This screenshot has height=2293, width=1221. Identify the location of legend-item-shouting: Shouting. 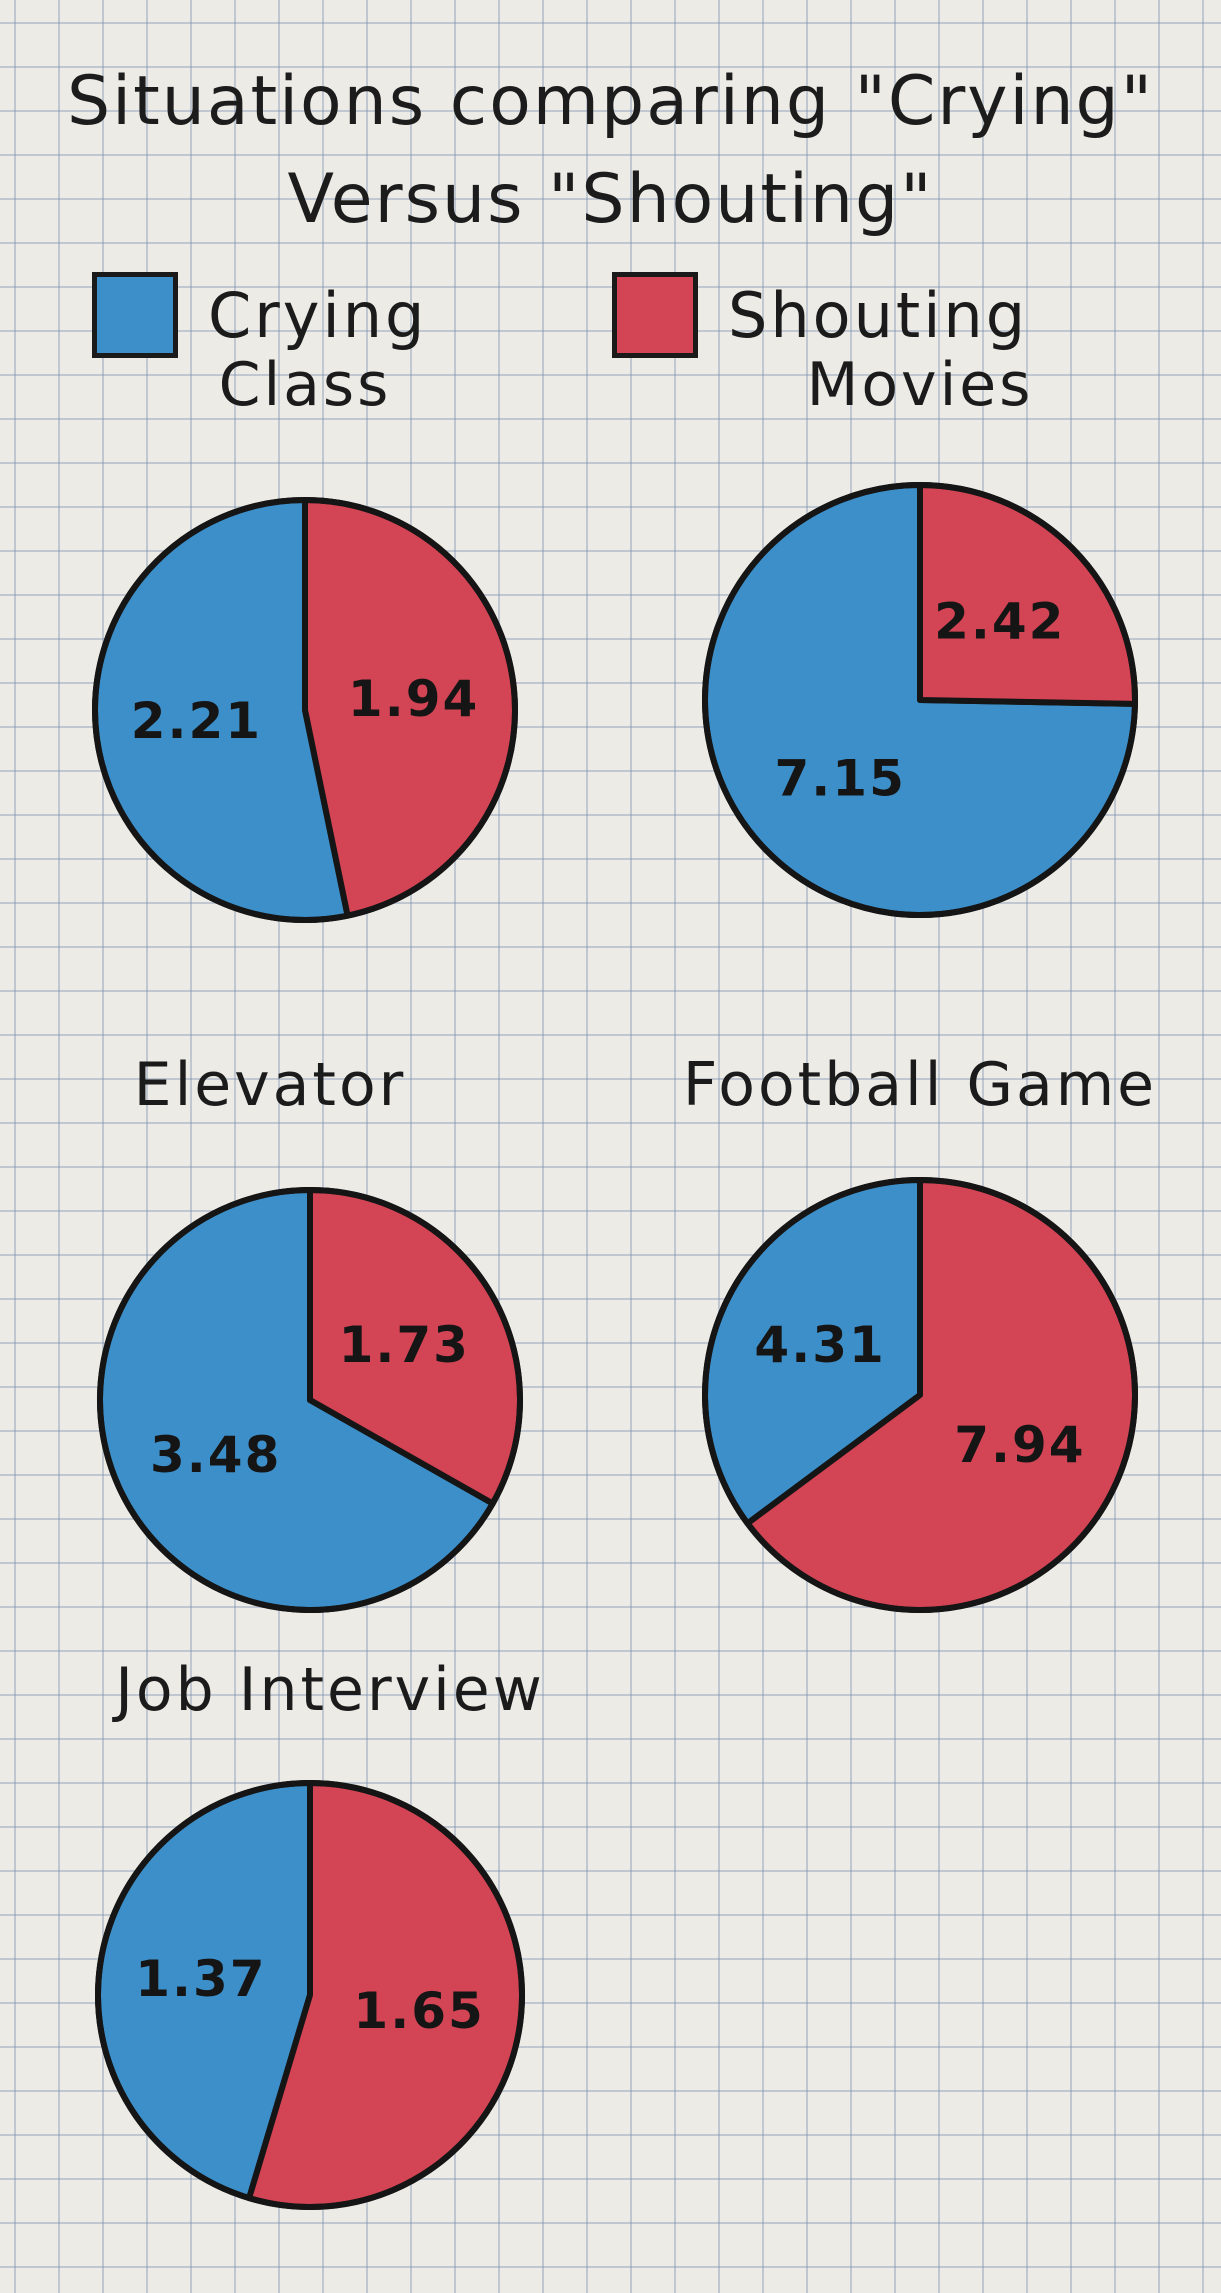
(820, 315).